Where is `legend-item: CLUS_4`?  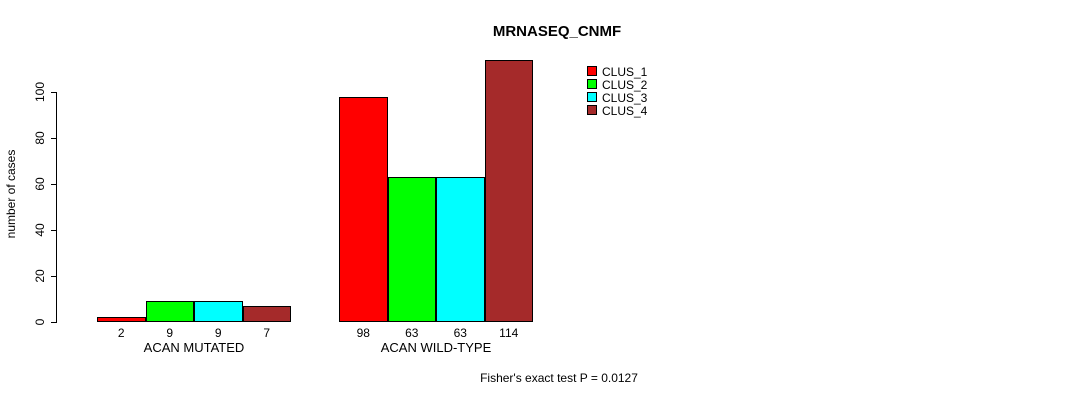
legend-item: CLUS_4 is located at coordinates (642, 111).